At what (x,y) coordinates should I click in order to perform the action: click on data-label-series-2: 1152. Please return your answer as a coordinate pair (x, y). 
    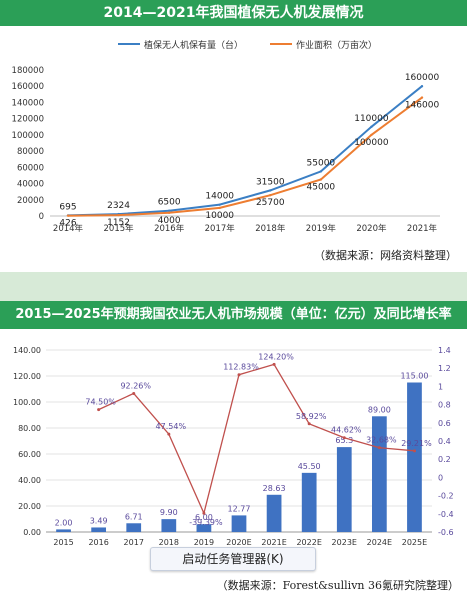
    Looking at the image, I should click on (118, 223).